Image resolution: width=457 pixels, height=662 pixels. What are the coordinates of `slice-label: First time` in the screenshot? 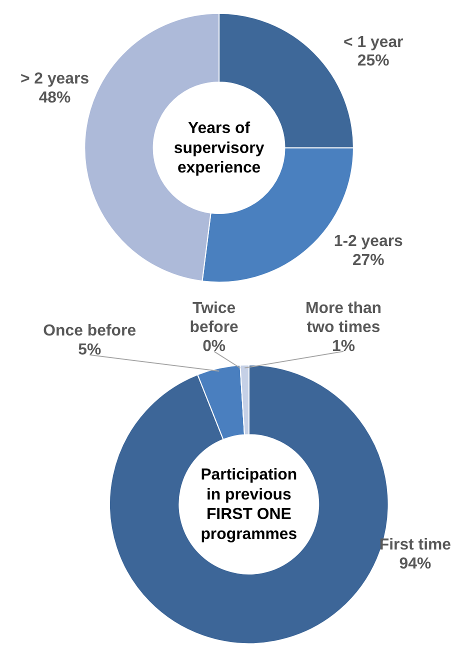 It's located at (415, 545).